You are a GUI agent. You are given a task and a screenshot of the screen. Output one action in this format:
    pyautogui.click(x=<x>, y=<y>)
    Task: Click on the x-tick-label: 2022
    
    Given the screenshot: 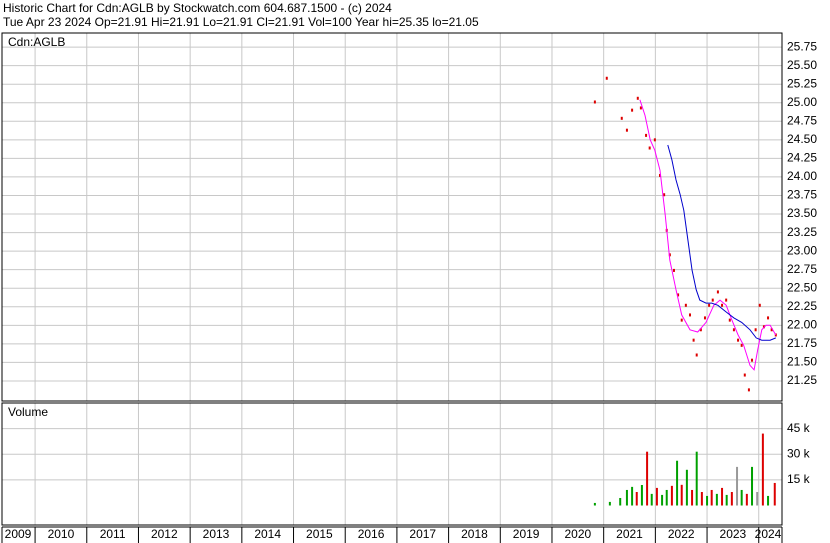 What is the action you would take?
    pyautogui.click(x=681, y=534)
    